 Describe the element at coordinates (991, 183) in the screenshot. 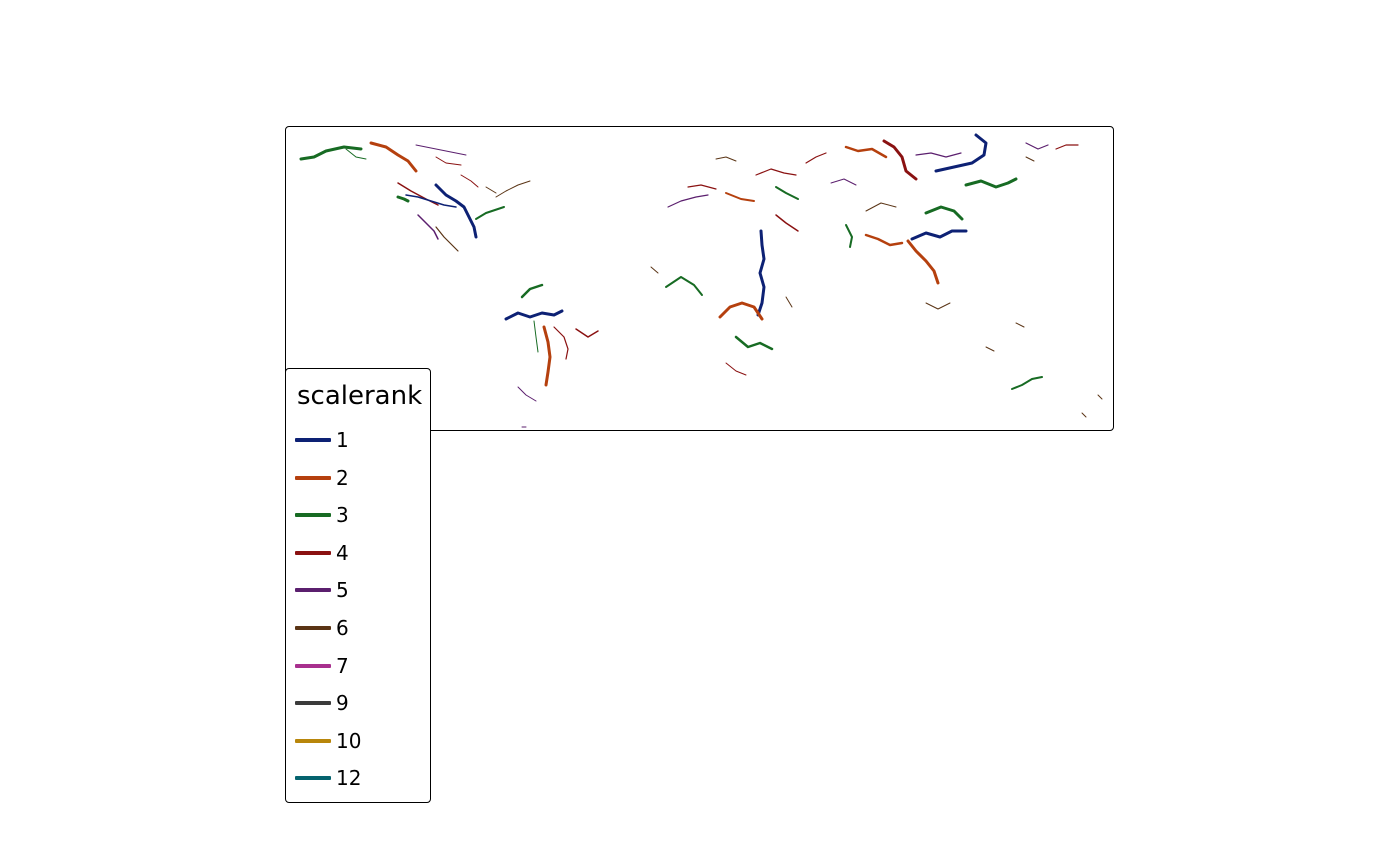

I see `river-amur` at that location.